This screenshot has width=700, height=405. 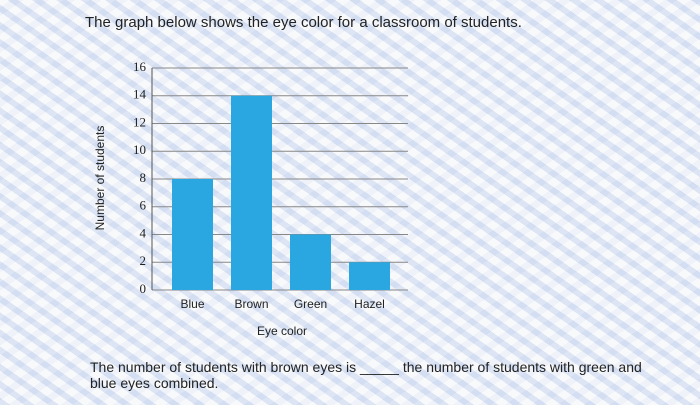 I want to click on y-tick-label: 2, so click(x=143, y=260).